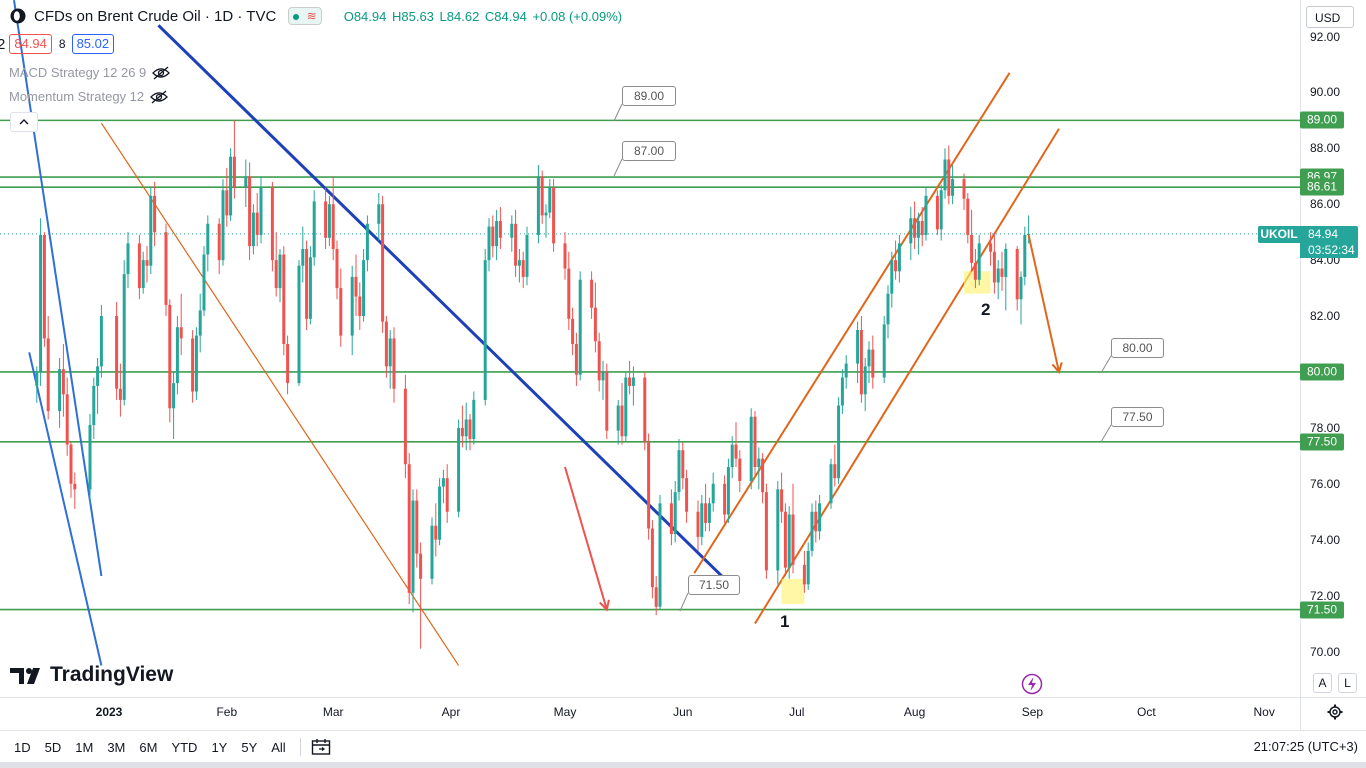 The image size is (1366, 768). I want to click on callout-77-50: 77.50, so click(1137, 417).